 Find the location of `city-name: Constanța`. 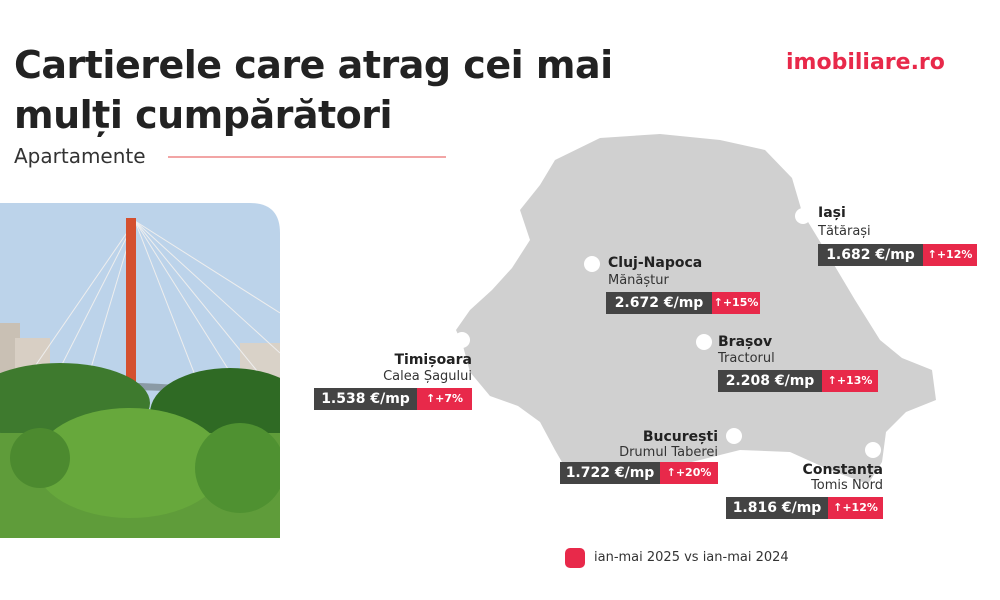

city-name: Constanța is located at coordinates (842, 470).